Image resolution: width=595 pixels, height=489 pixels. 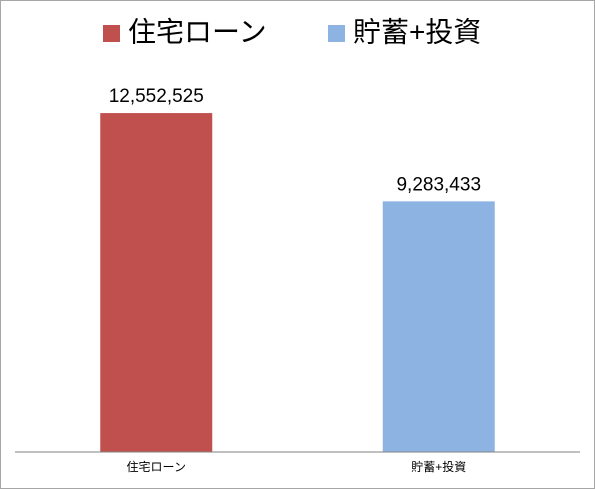 I want to click on legend-label: 貯蓄+投資, so click(x=417, y=31).